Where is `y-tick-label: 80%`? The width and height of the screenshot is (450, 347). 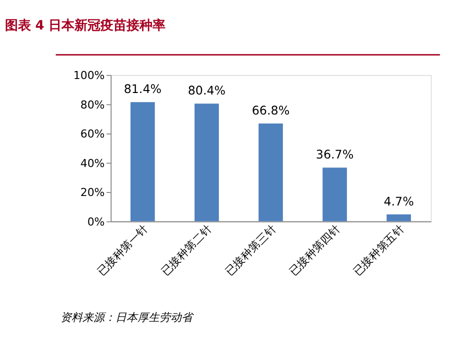
y-tick-label: 80% is located at coordinates (92, 105).